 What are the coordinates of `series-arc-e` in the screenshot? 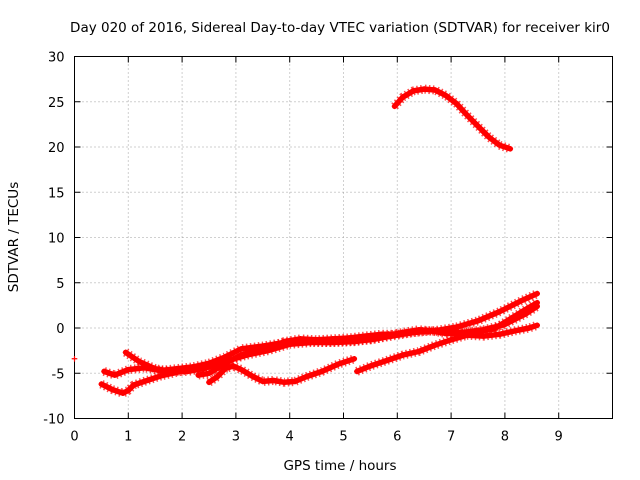 It's located at (282, 370).